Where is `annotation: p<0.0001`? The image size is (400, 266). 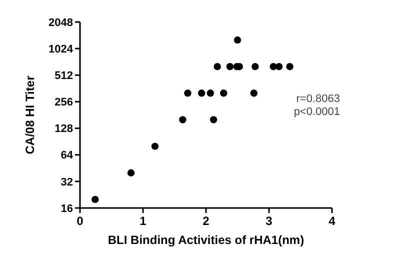 annotation: p<0.0001 is located at coordinates (317, 112).